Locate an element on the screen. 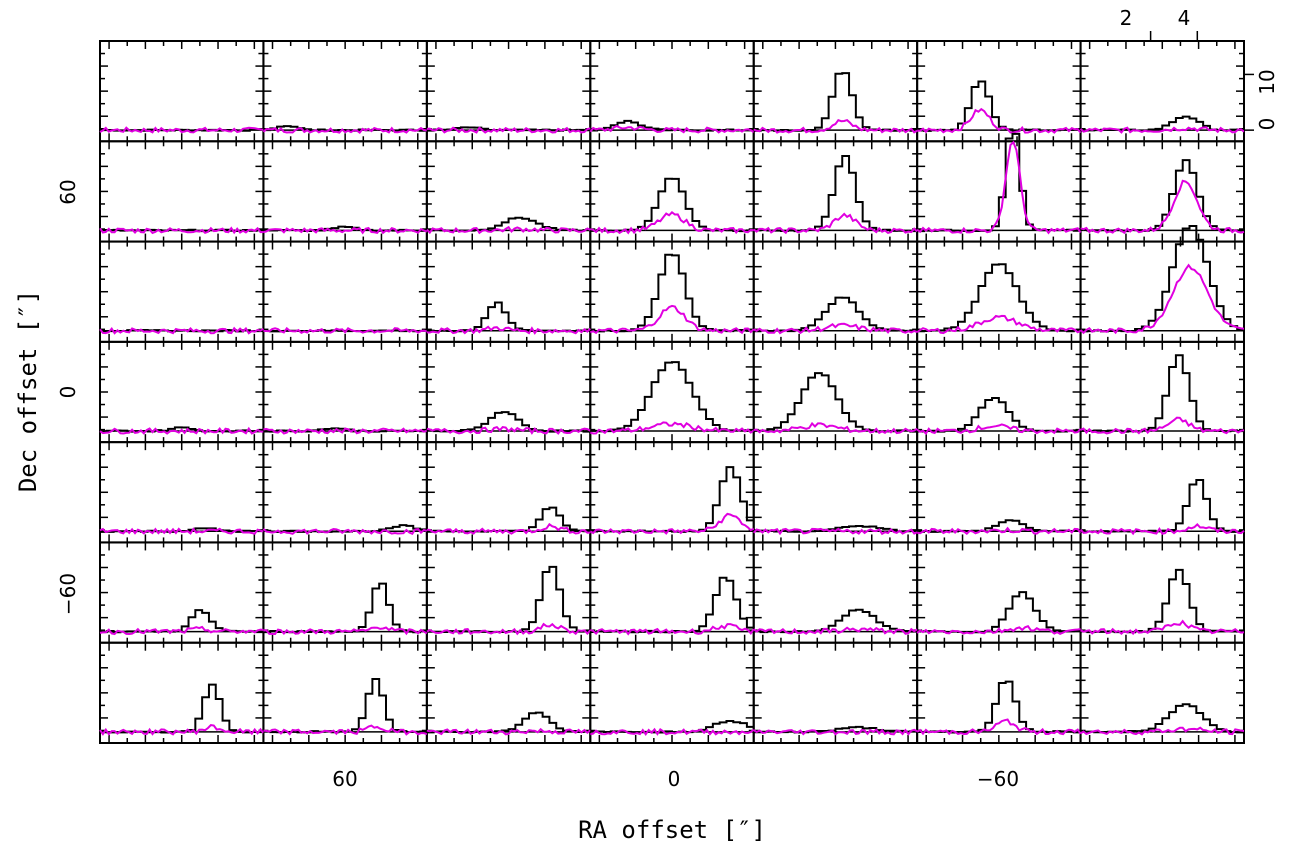 This screenshot has width=1291, height=851. y-tick-label-0: 0 is located at coordinates (68, 392).